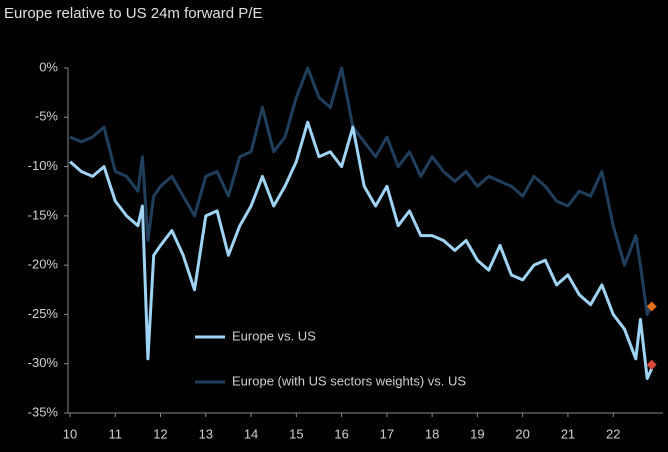 This screenshot has width=668, height=452. Describe the element at coordinates (206, 433) in the screenshot. I see `x-tick-label: 13` at that location.